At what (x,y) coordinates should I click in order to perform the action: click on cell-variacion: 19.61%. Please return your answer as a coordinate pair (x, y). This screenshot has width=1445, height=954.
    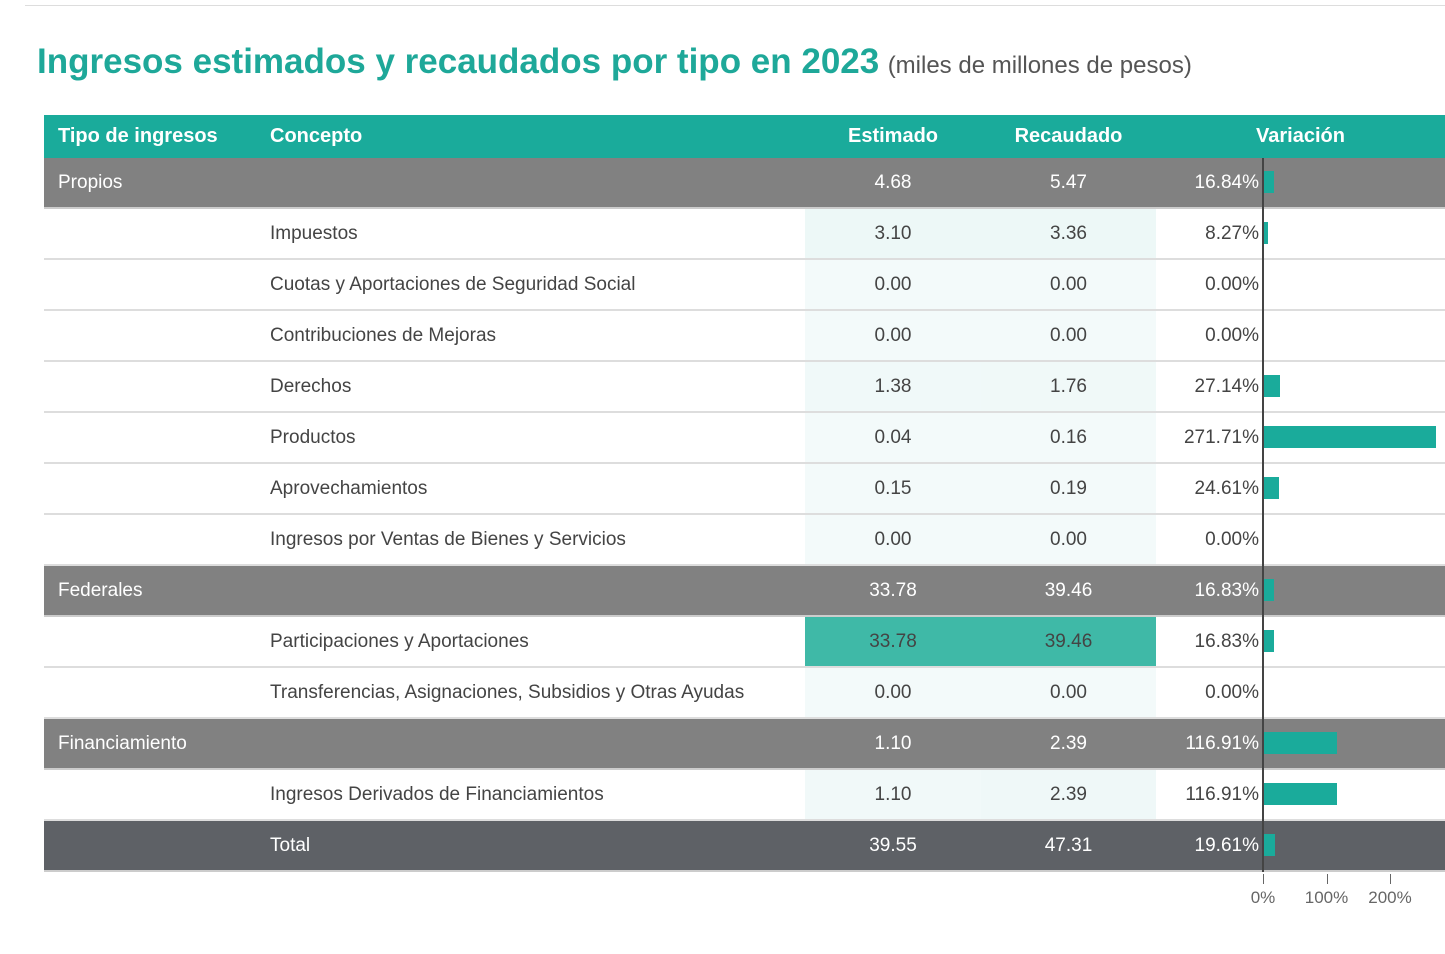
    Looking at the image, I should click on (1226, 845).